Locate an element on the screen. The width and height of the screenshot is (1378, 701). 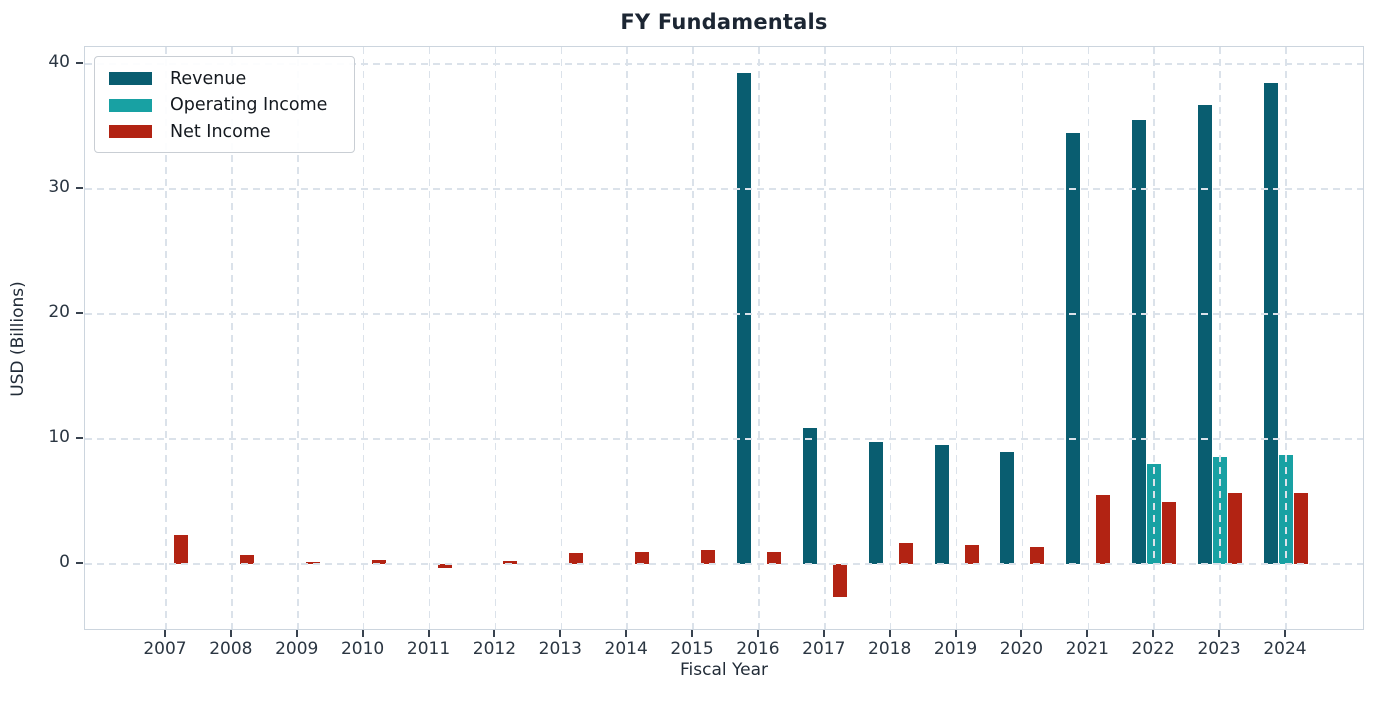
x-tick-label-2012: 2012 is located at coordinates (494, 649).